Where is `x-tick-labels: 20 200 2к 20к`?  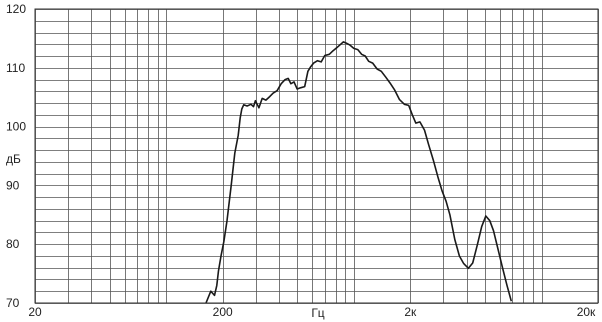
x-tick-labels: 20 200 2к 20к is located at coordinates (312, 312).